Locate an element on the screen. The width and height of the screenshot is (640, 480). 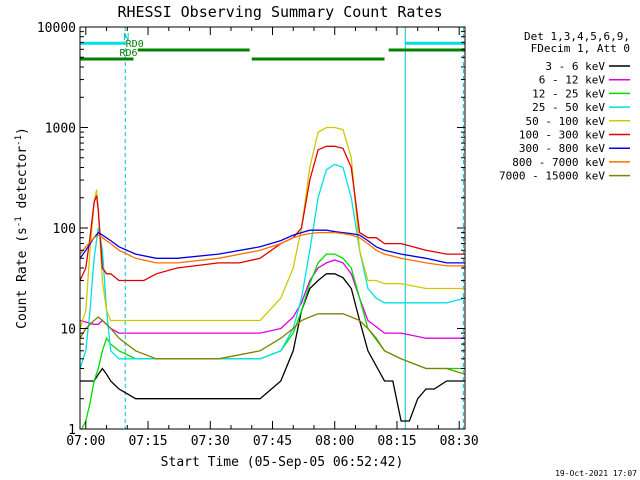
flag-label-1: RD0 is located at coordinates (135, 44).